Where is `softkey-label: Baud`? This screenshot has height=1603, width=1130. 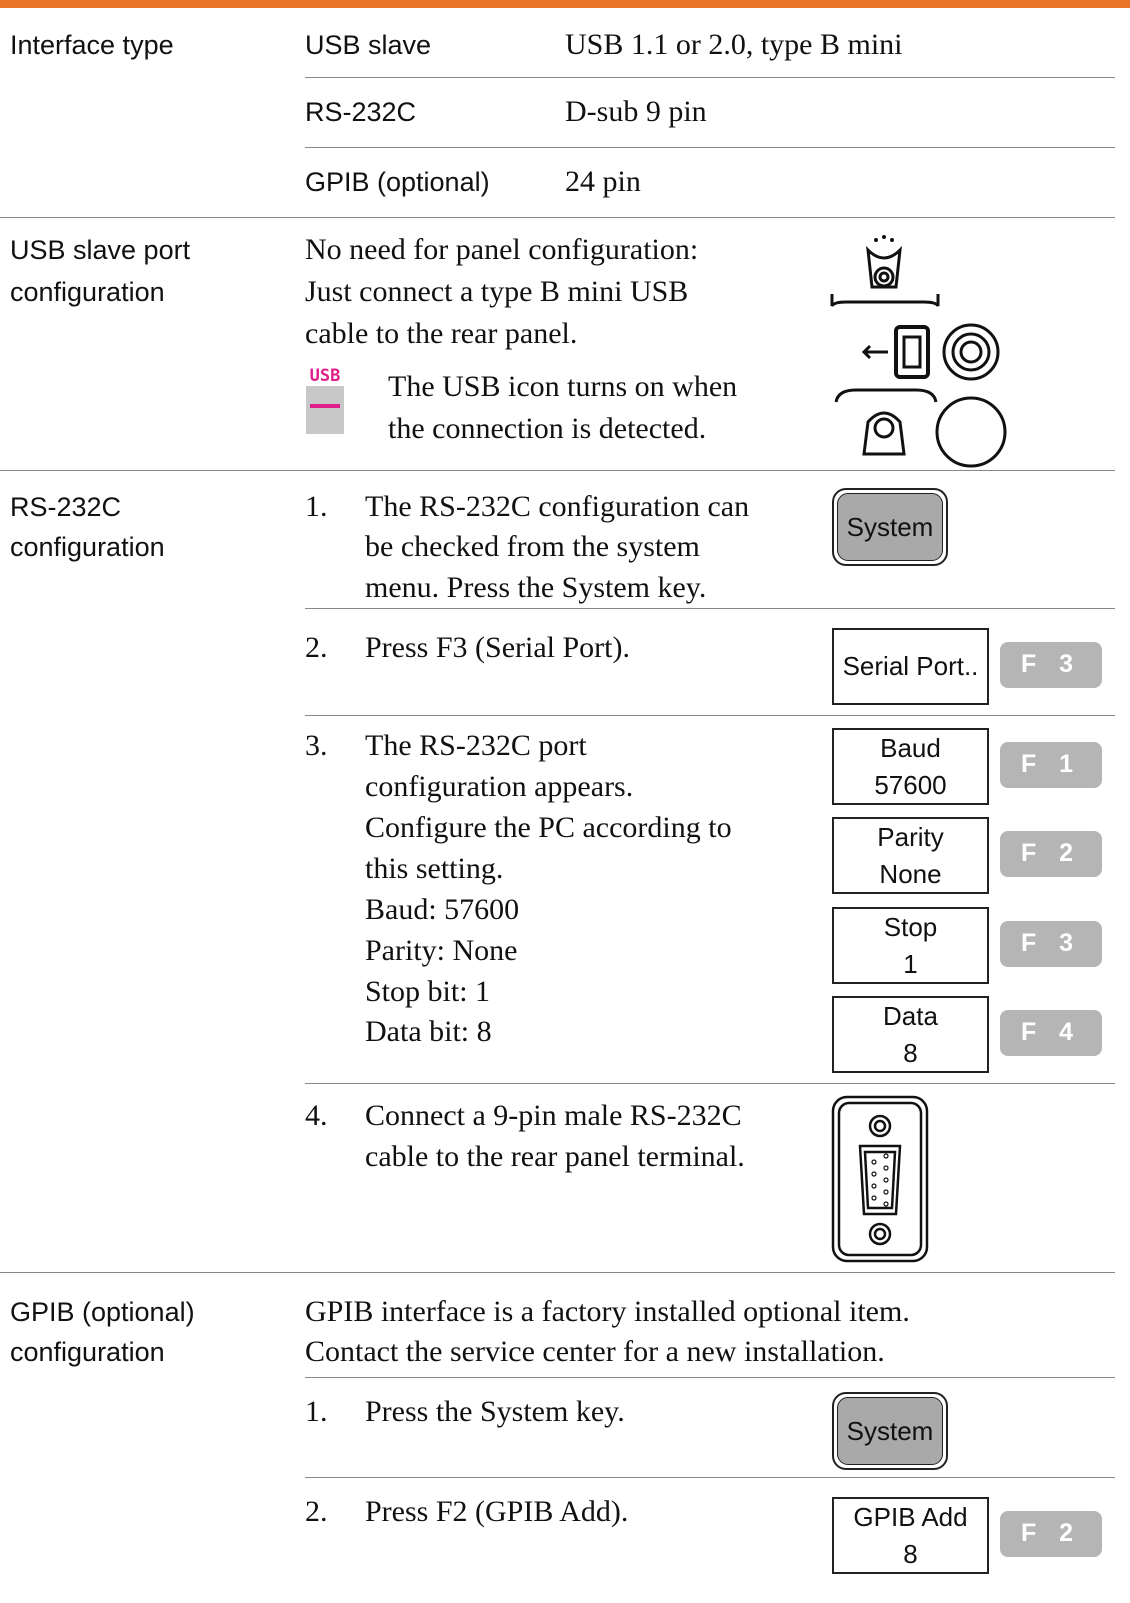 softkey-label: Baud is located at coordinates (910, 747).